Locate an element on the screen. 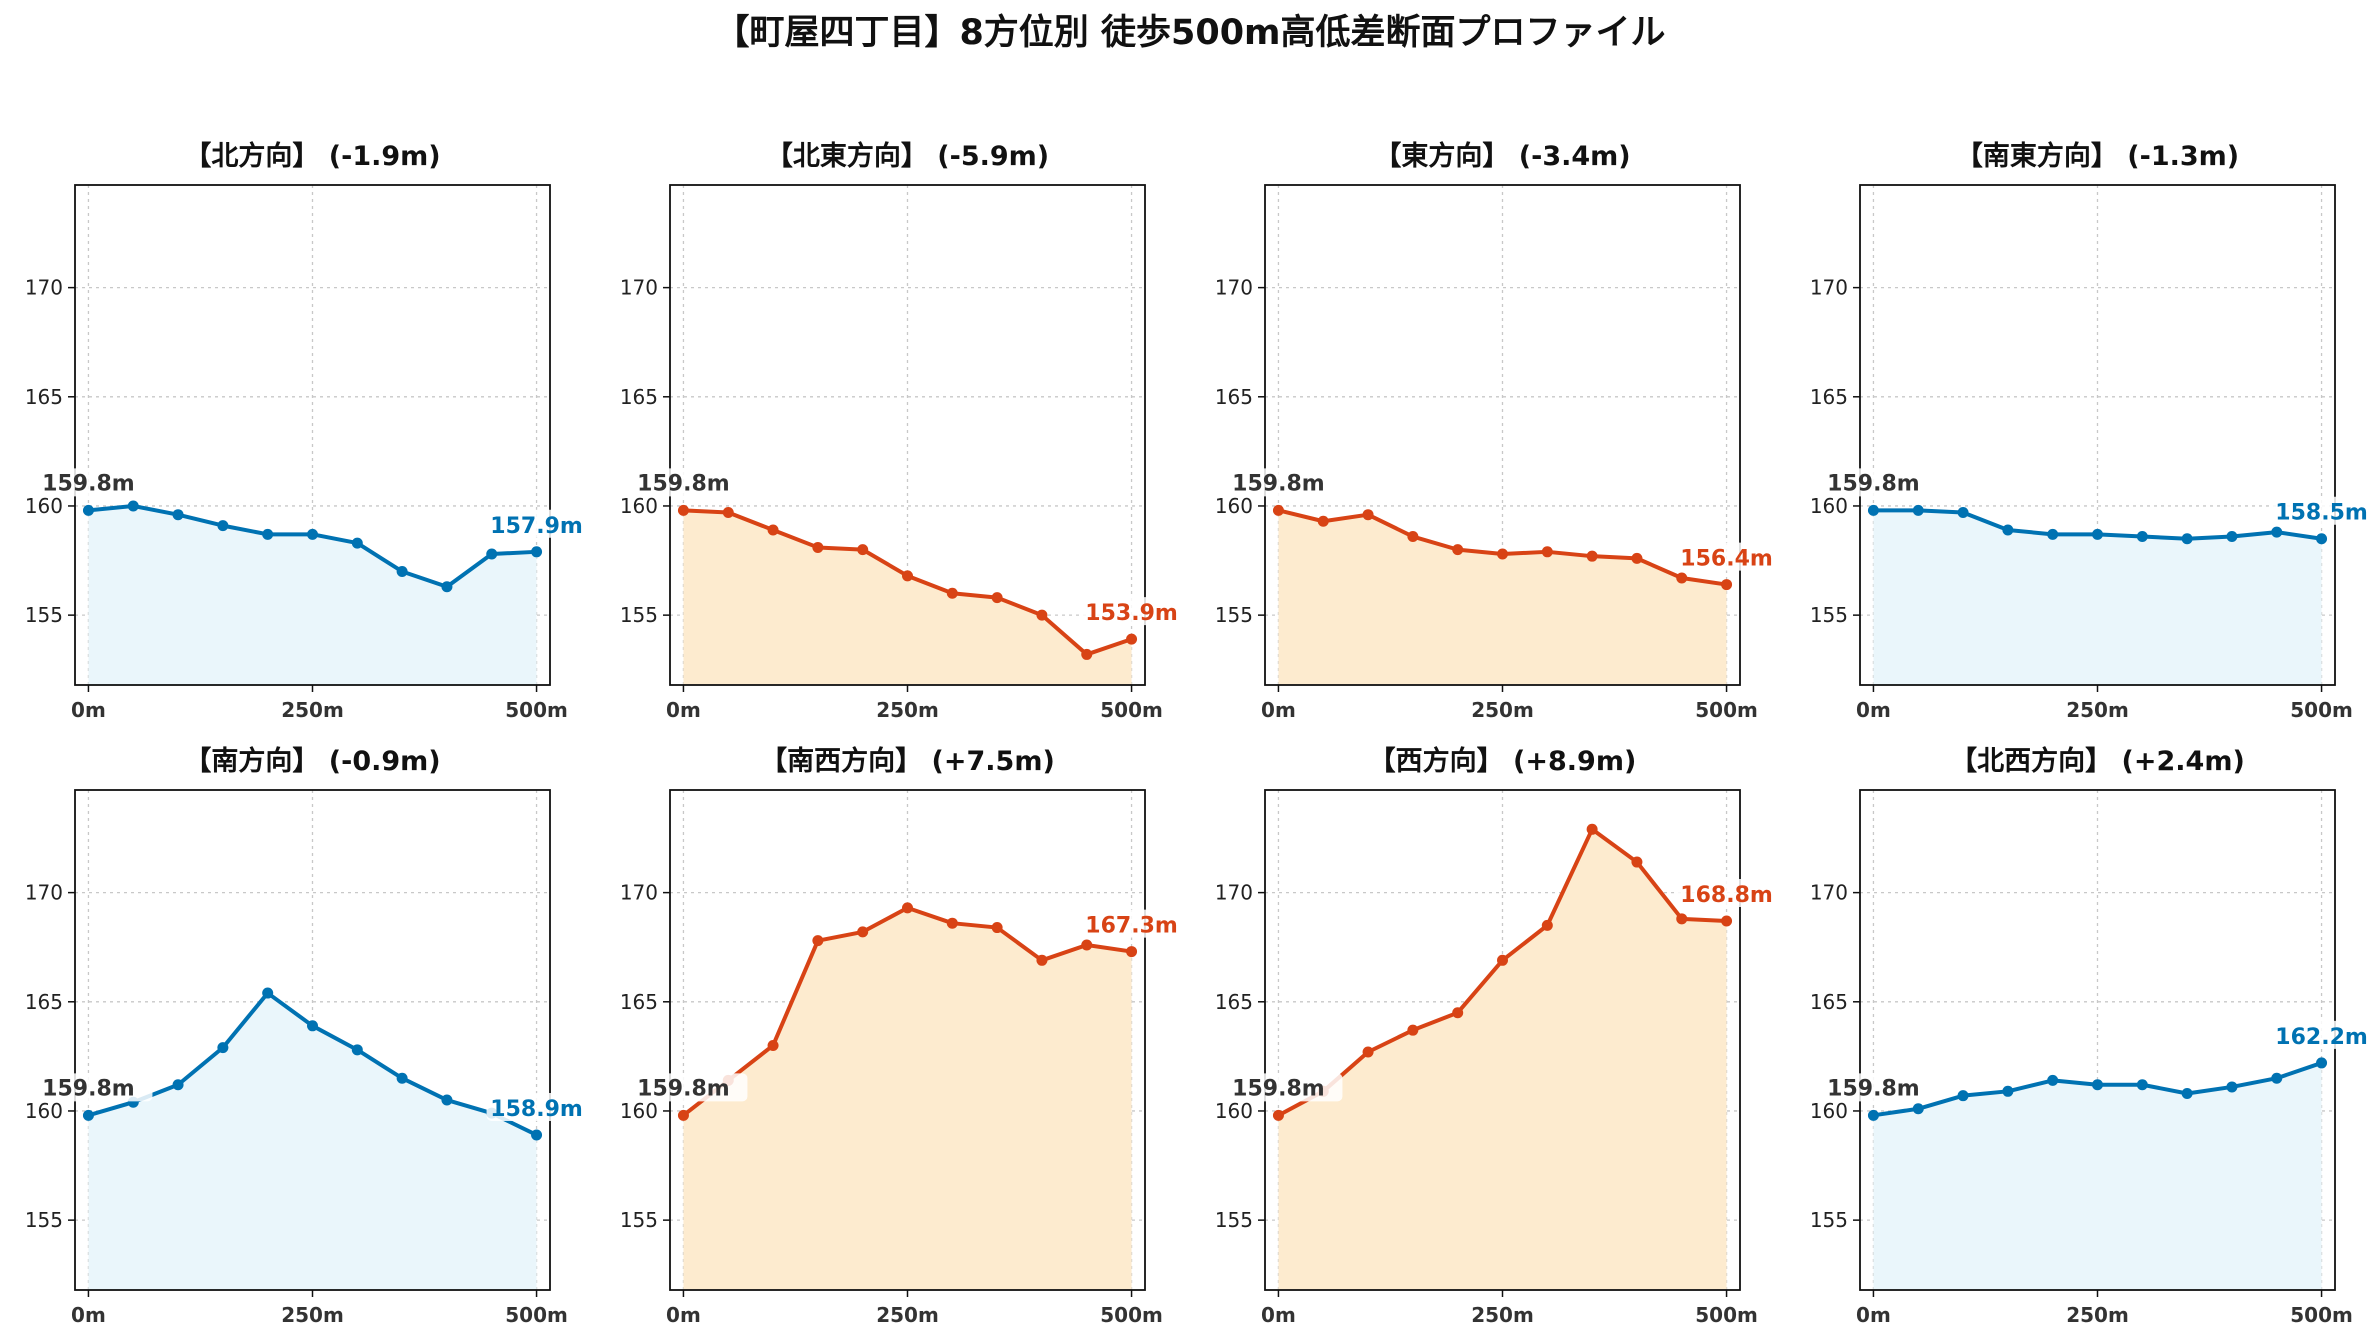 This screenshot has height=1340, width=2380. end-value-label: 158.5m is located at coordinates (2321, 513).